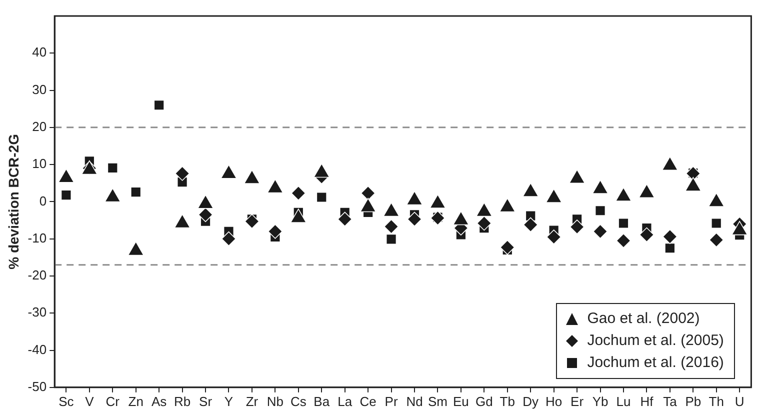  Describe the element at coordinates (298, 401) in the screenshot. I see `x-tick-label: Cs` at that location.